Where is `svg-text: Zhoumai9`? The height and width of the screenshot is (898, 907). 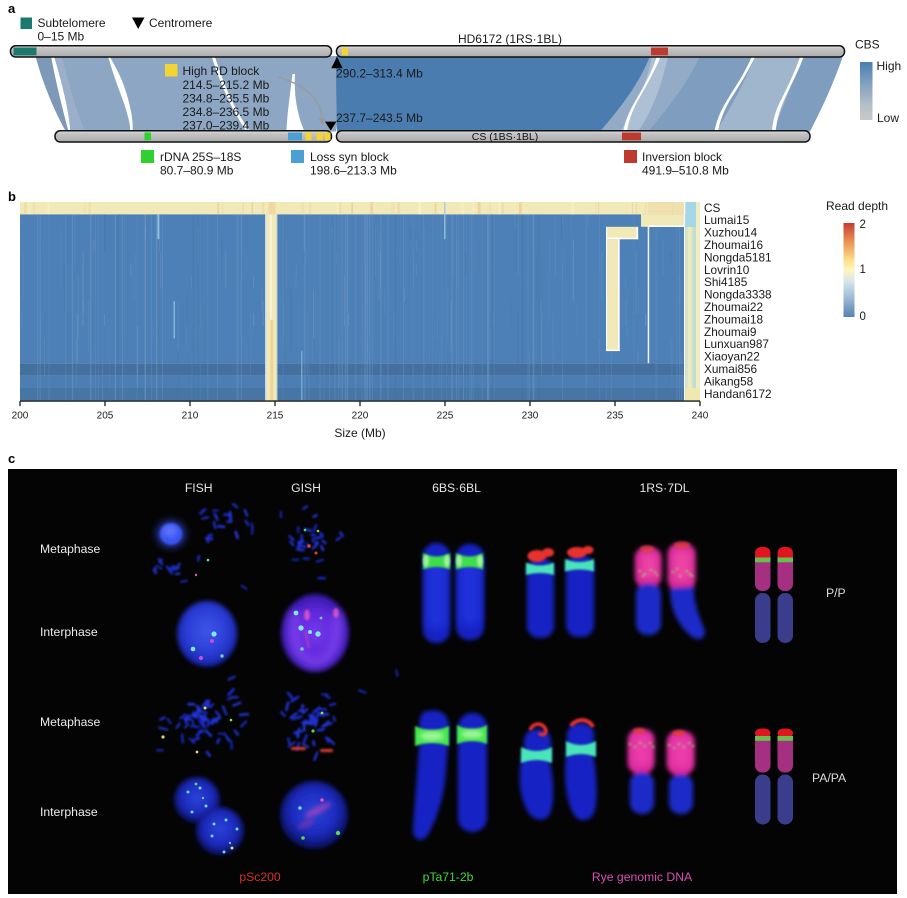
svg-text: Zhoumai9 is located at coordinates (730, 332).